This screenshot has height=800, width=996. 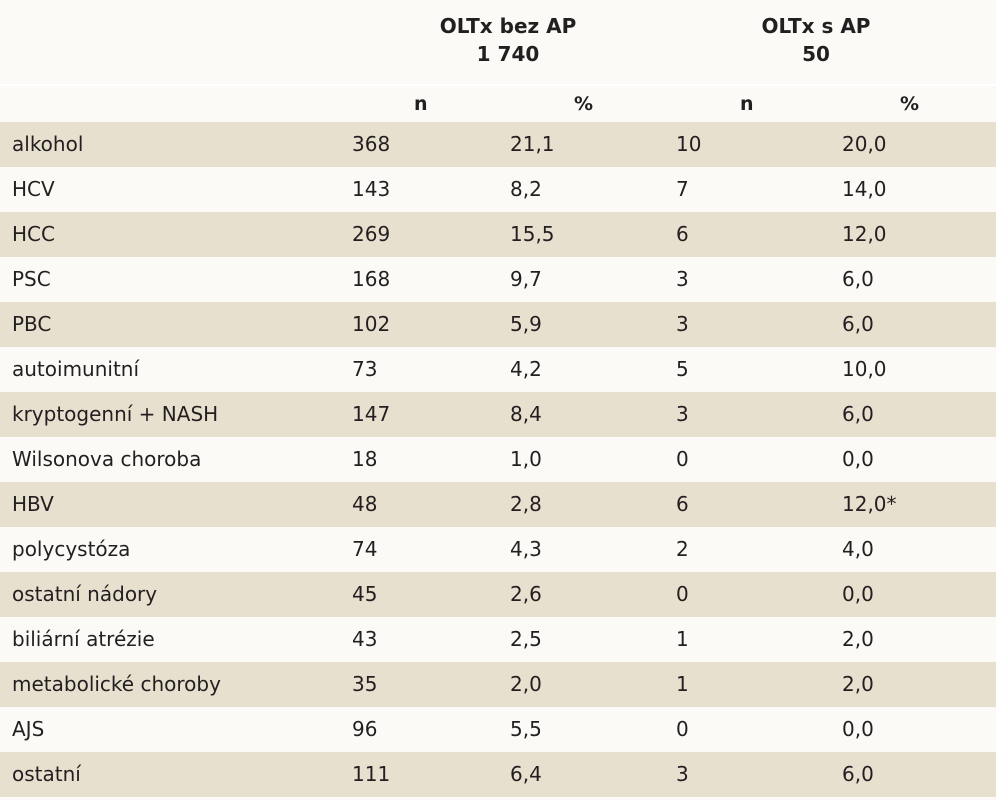 I want to click on table-row: metabolické choroby 35 2,0 1 2,0, so click(x=498, y=684).